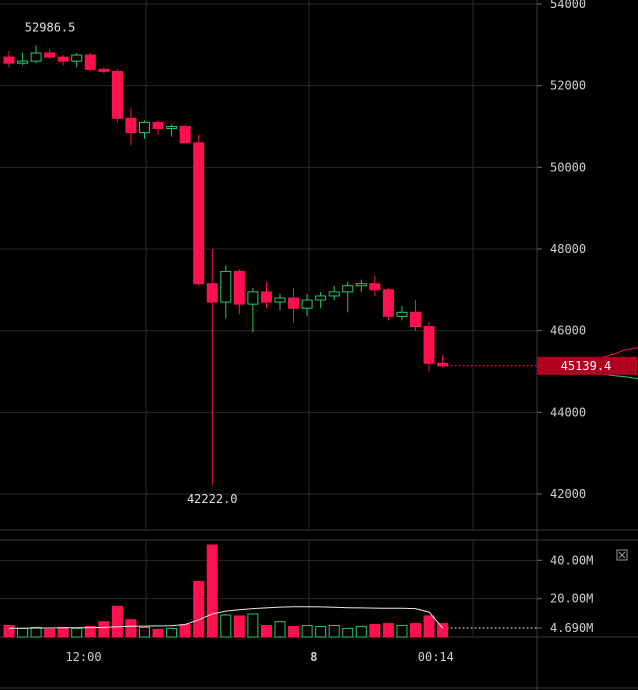 The width and height of the screenshot is (638, 690). What do you see at coordinates (618, 376) in the screenshot?
I see `lower-band-line` at bounding box center [618, 376].